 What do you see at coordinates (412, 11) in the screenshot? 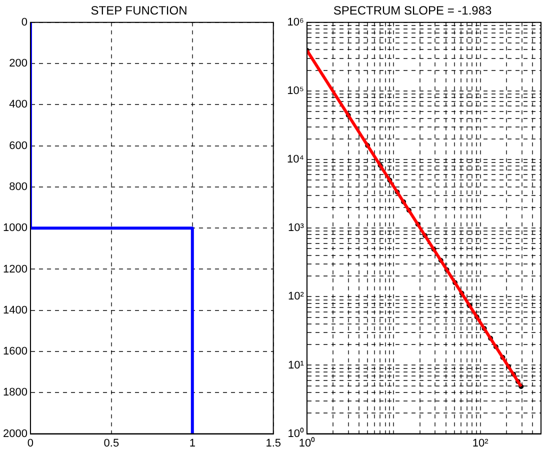
I see `chart-title: SPECTRUM SLOPE = -1.983` at bounding box center [412, 11].